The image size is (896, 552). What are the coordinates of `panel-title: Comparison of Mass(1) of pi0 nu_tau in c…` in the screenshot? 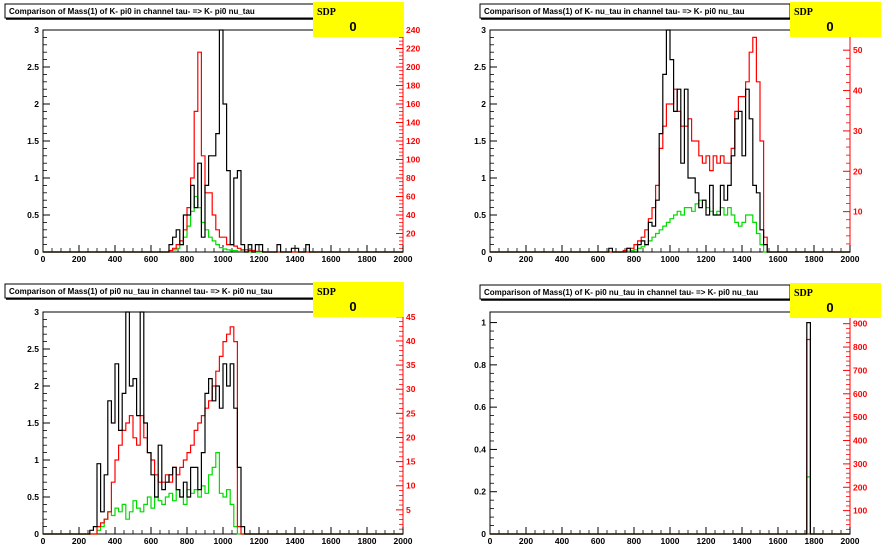 It's located at (141, 291).